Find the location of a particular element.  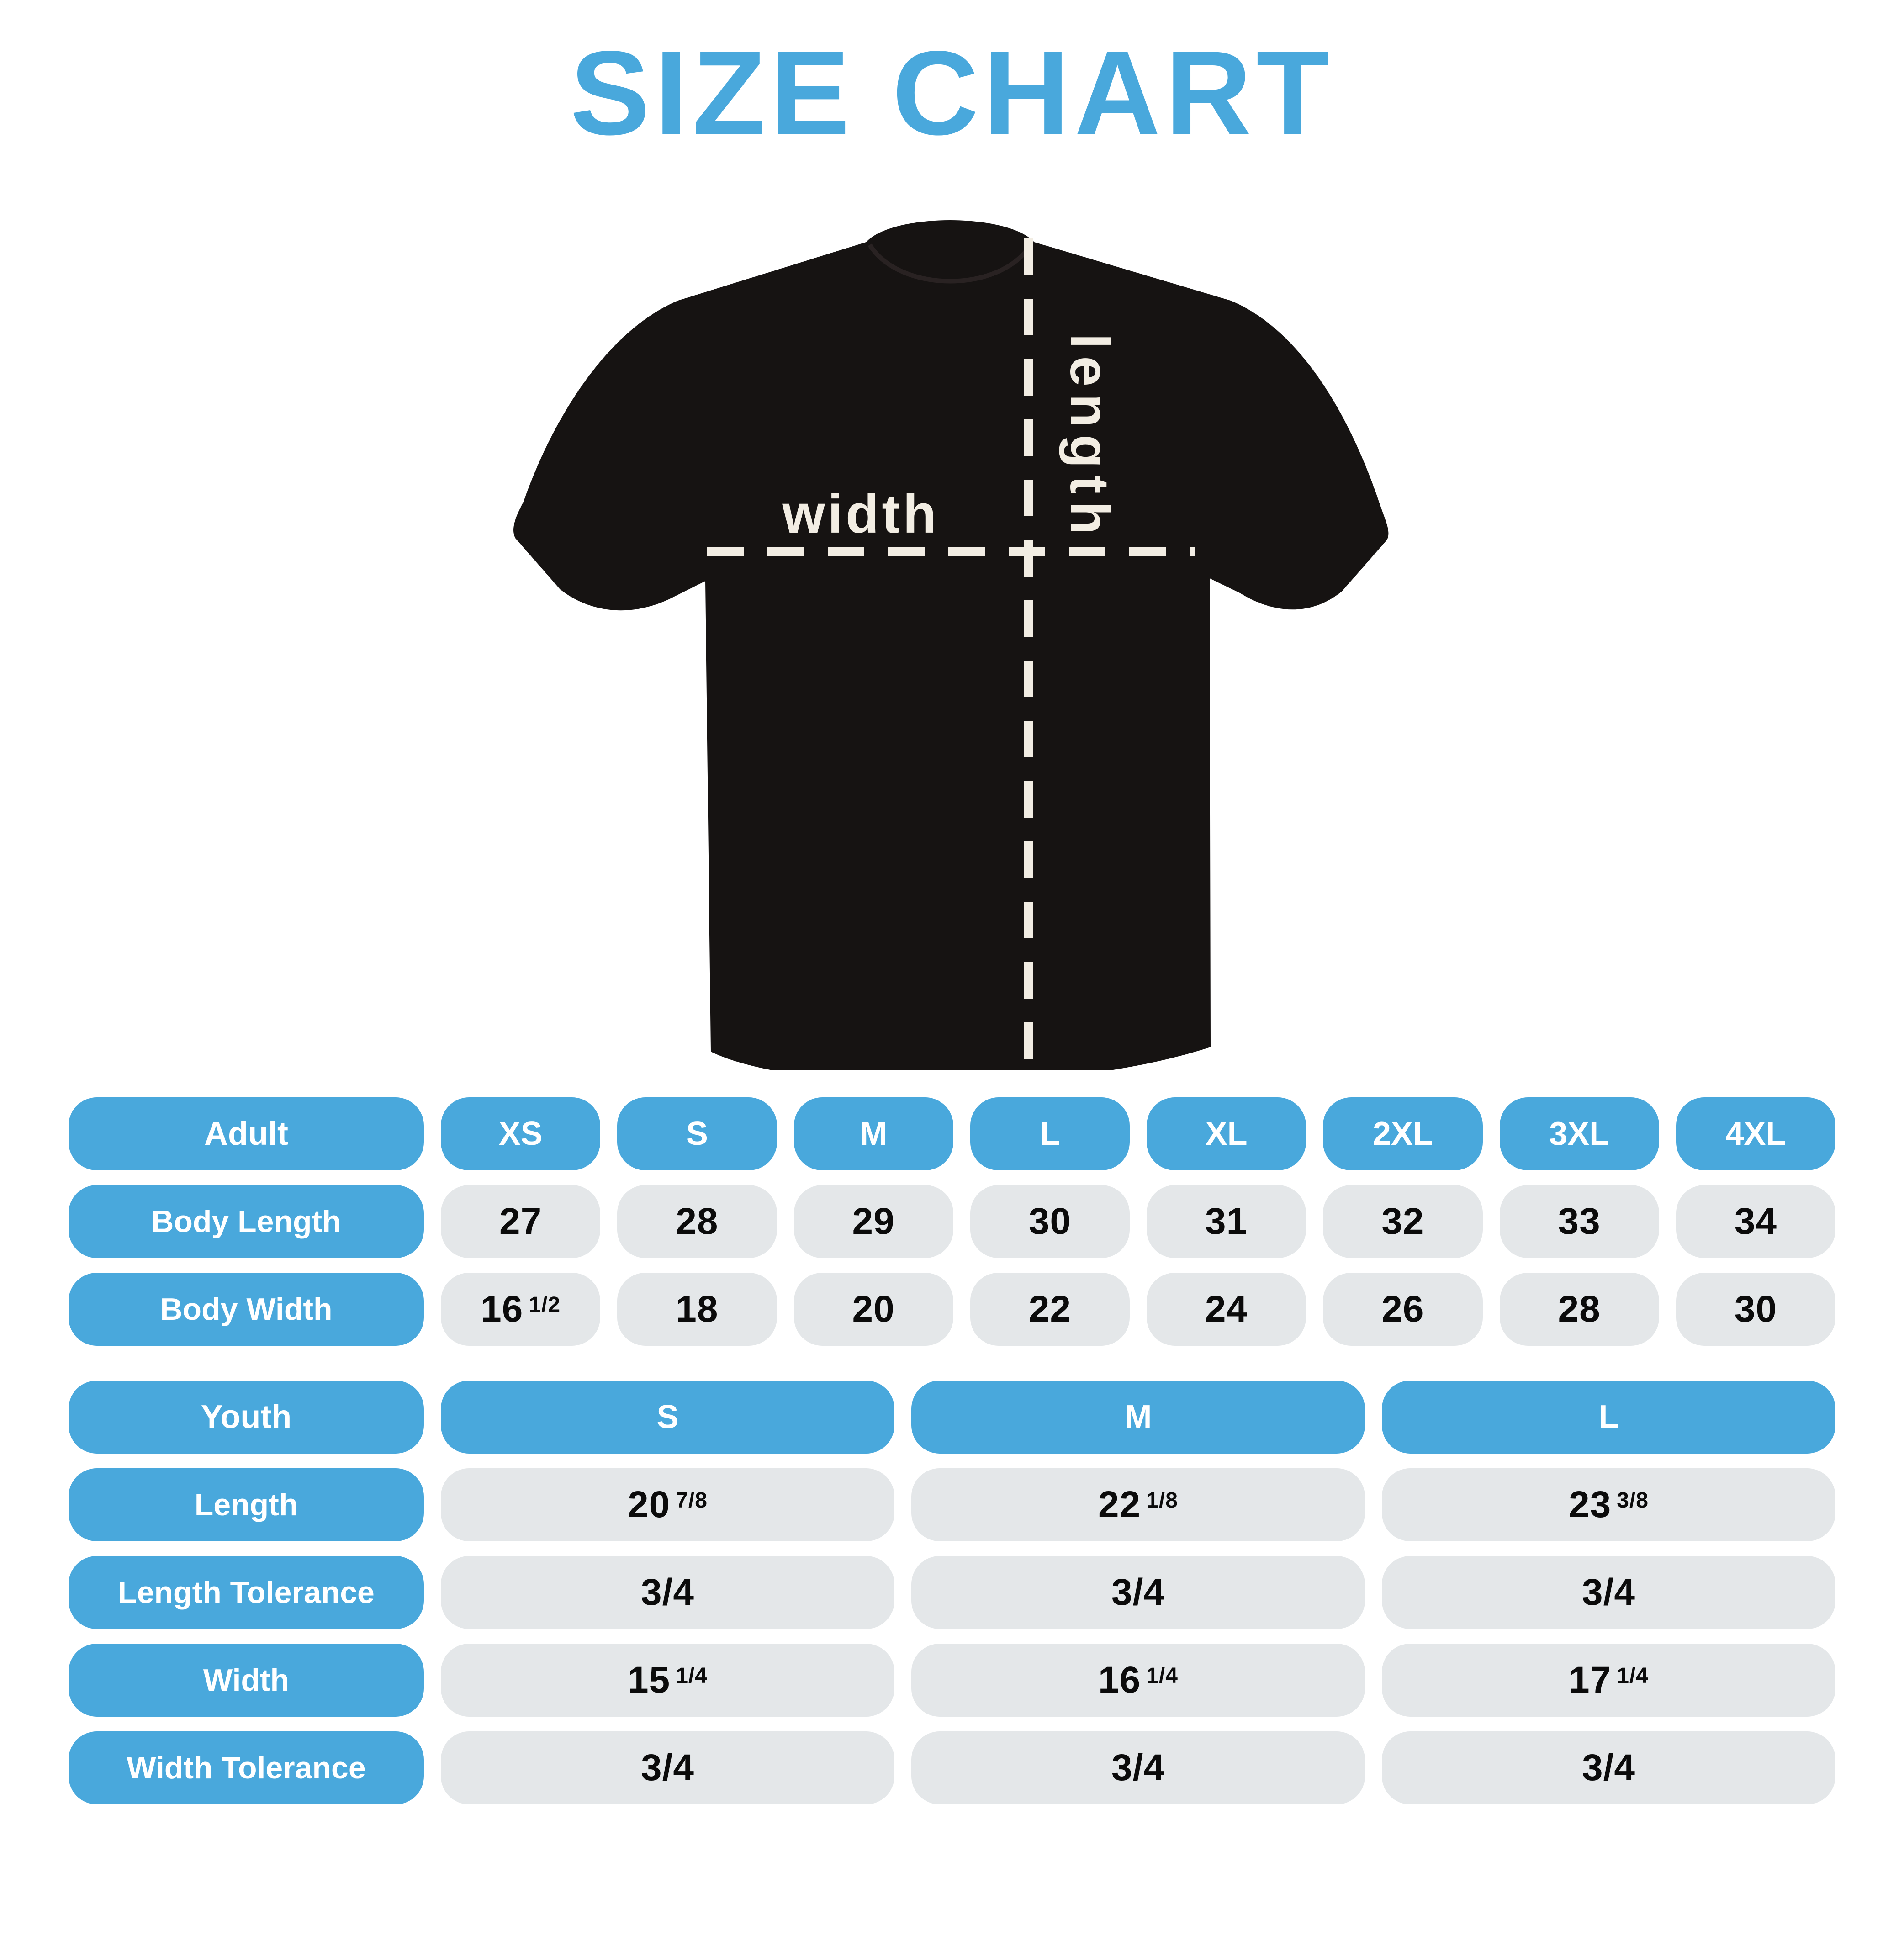

cell-value: 32 is located at coordinates (1403, 1222).